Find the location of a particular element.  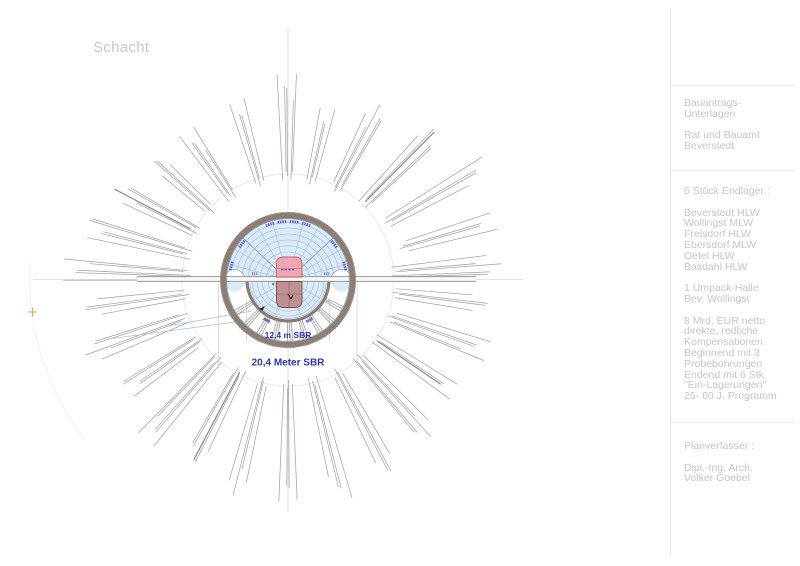

panel-line: Beginnend mit 3 is located at coordinates (722, 352).